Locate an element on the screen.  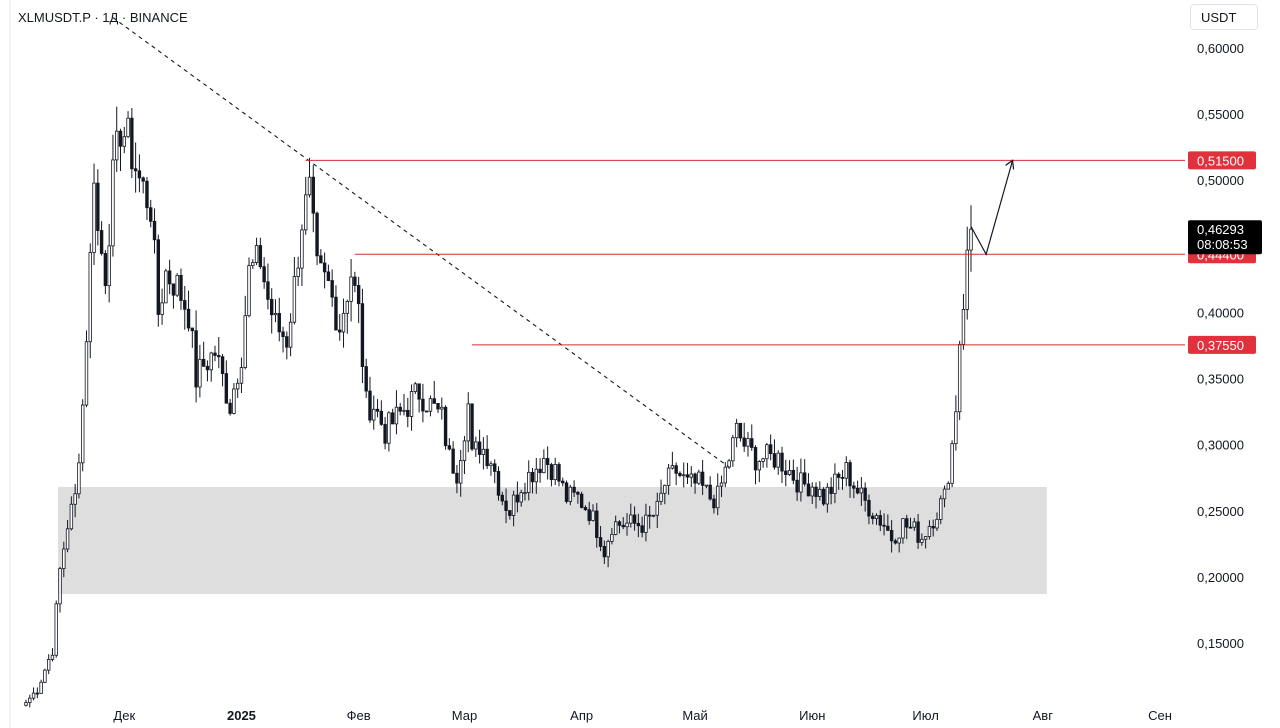
x-tick-label: Мар is located at coordinates (464, 715).